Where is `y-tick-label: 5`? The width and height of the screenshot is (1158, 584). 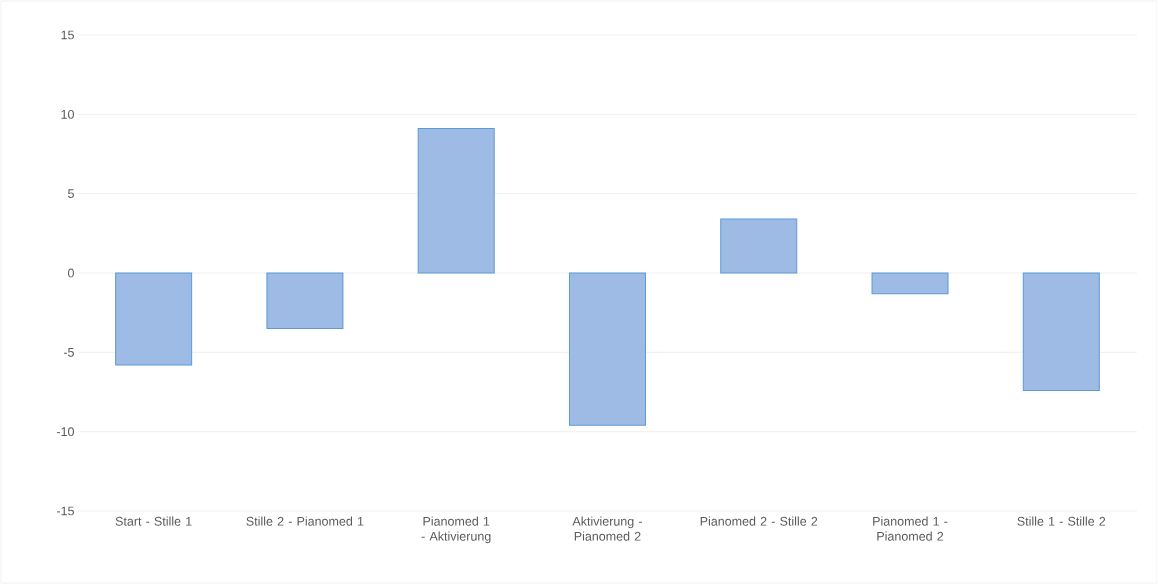
y-tick-label: 5 is located at coordinates (71, 194).